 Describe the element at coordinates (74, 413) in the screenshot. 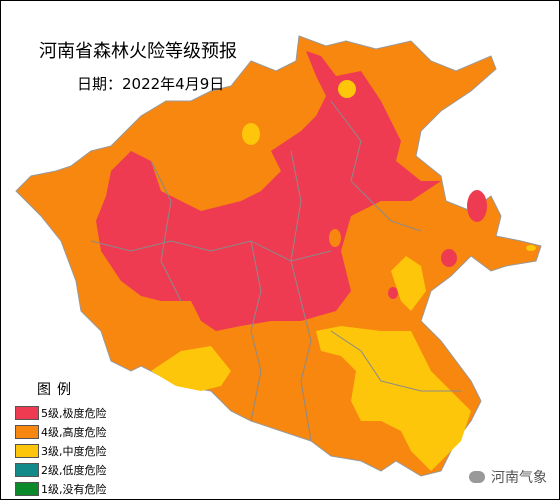

I see `legend-label: 5级,极度危险` at that location.